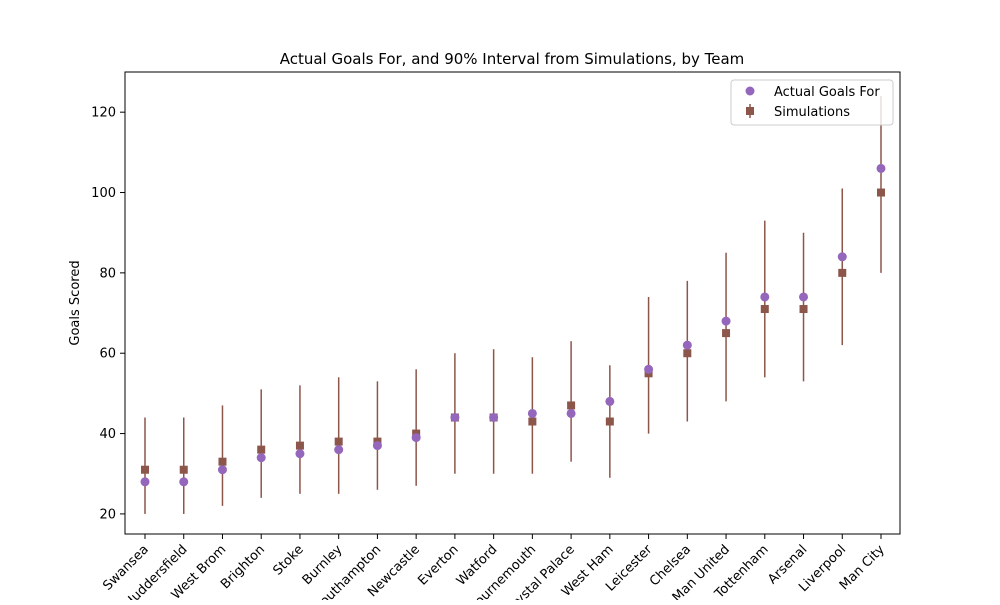  I want to click on legend-box, so click(812, 102).